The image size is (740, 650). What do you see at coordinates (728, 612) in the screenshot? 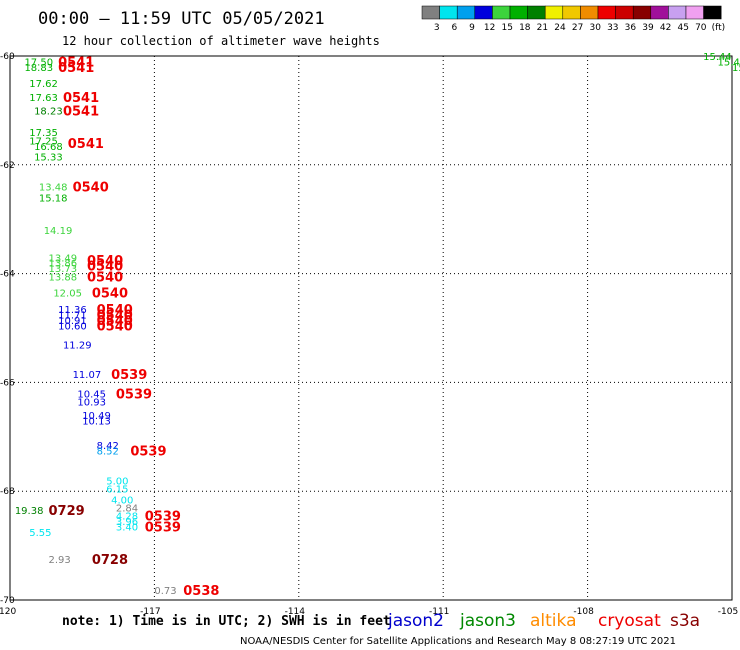
I see `x-tick-label: -105` at bounding box center [728, 612].